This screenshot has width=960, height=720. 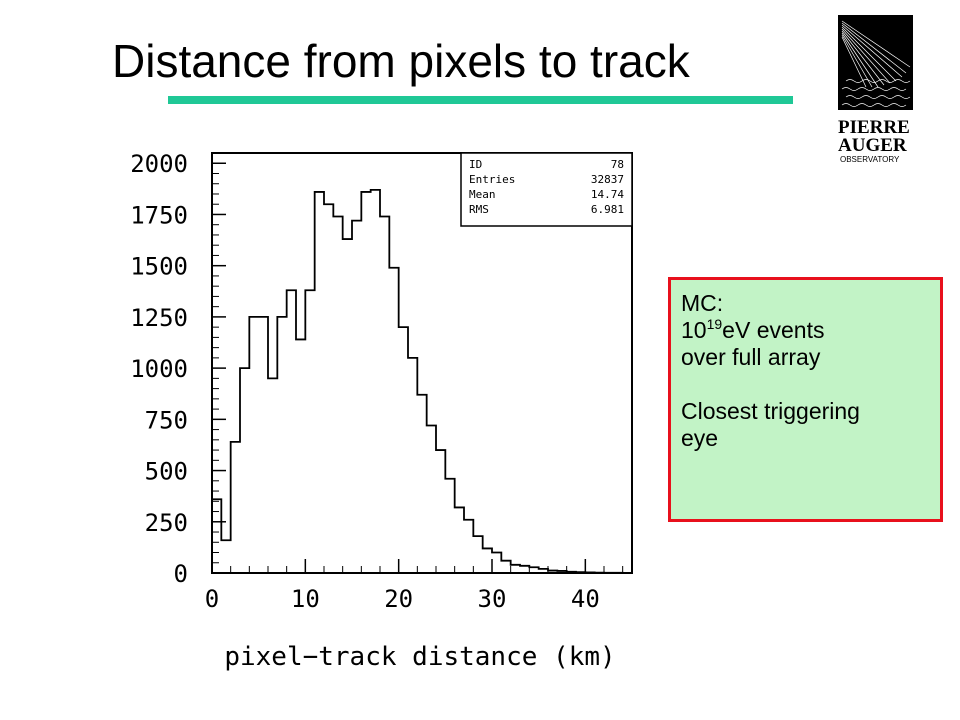 What do you see at coordinates (166, 523) in the screenshot?
I see `y-tick-label: 250` at bounding box center [166, 523].